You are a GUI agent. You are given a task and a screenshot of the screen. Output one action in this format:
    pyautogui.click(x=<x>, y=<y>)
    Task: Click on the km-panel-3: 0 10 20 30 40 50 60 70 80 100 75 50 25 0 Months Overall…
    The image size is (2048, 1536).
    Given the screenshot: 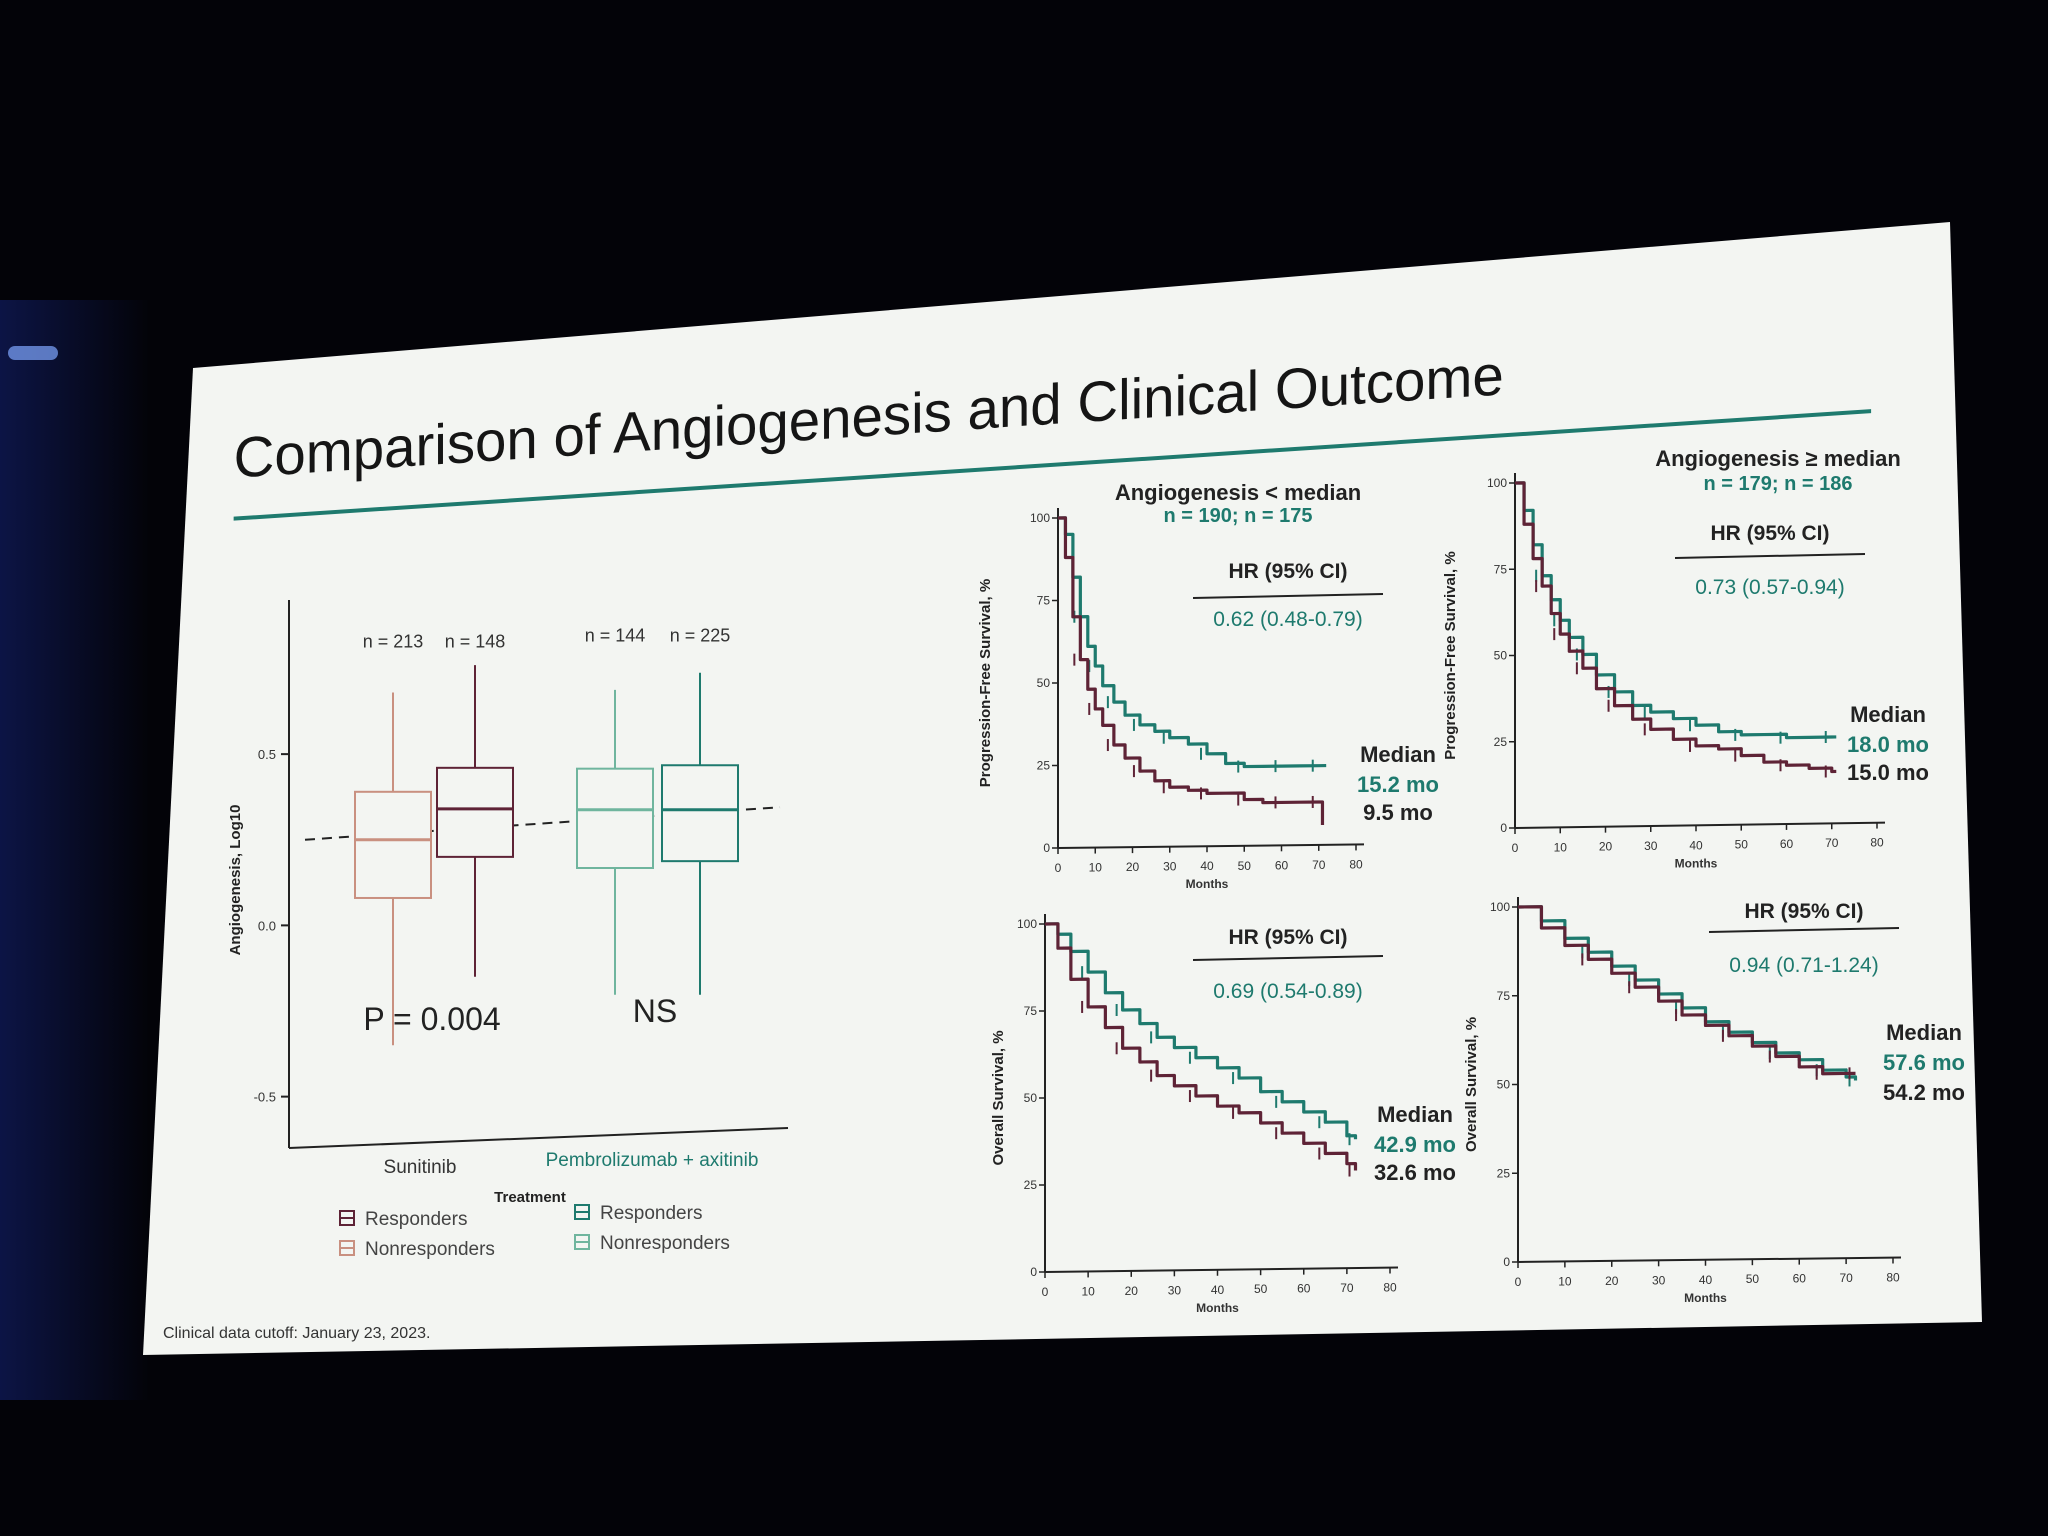 What is the action you would take?
    pyautogui.click(x=1223, y=1114)
    